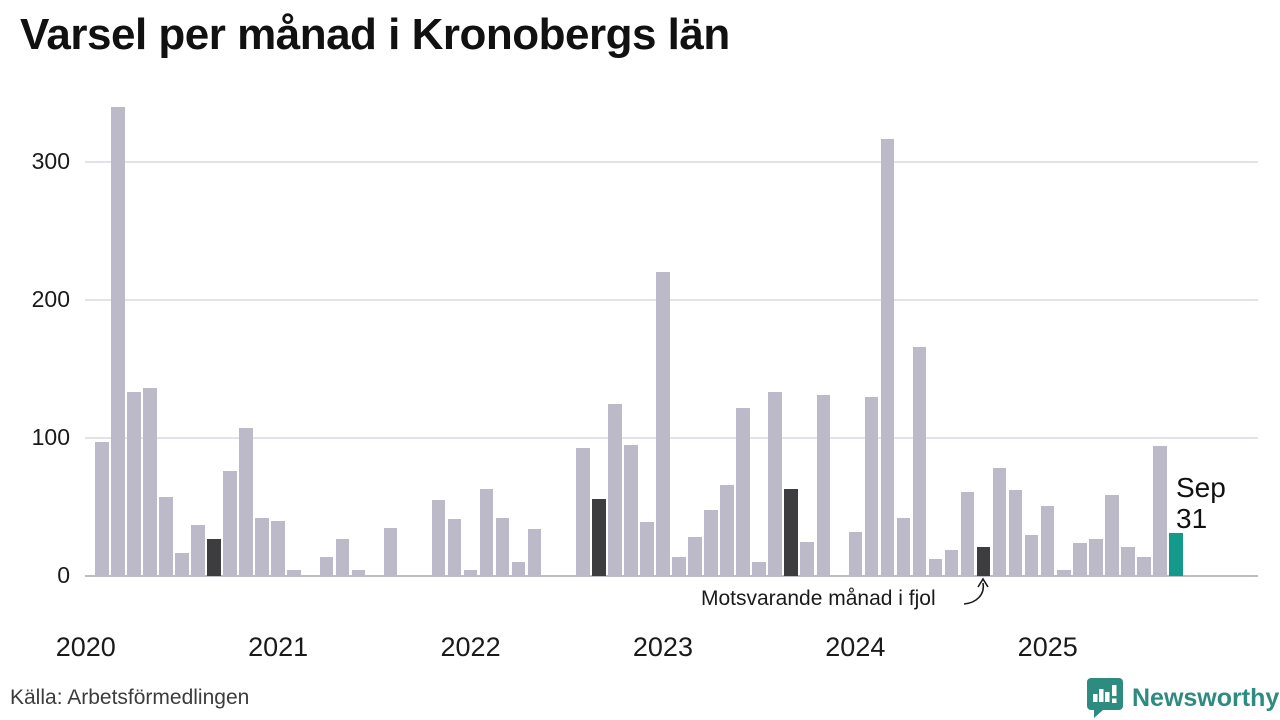 The image size is (1280, 720). Describe the element at coordinates (976, 591) in the screenshot. I see `annotation-arrow-icon` at that location.